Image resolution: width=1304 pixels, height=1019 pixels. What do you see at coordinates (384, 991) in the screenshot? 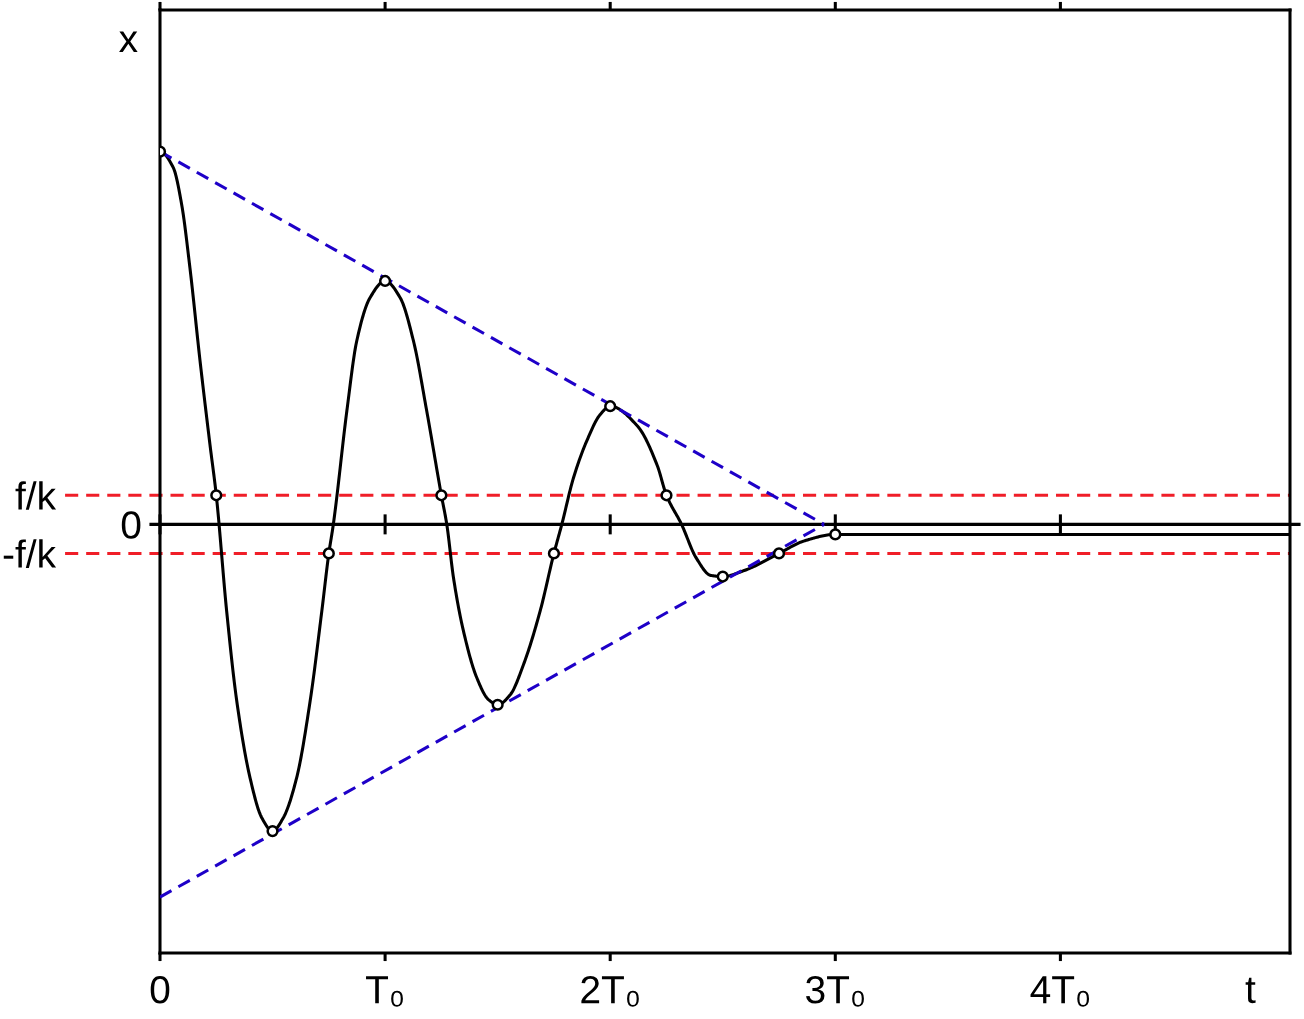
I see `x-tick-label: T₀` at bounding box center [384, 991].